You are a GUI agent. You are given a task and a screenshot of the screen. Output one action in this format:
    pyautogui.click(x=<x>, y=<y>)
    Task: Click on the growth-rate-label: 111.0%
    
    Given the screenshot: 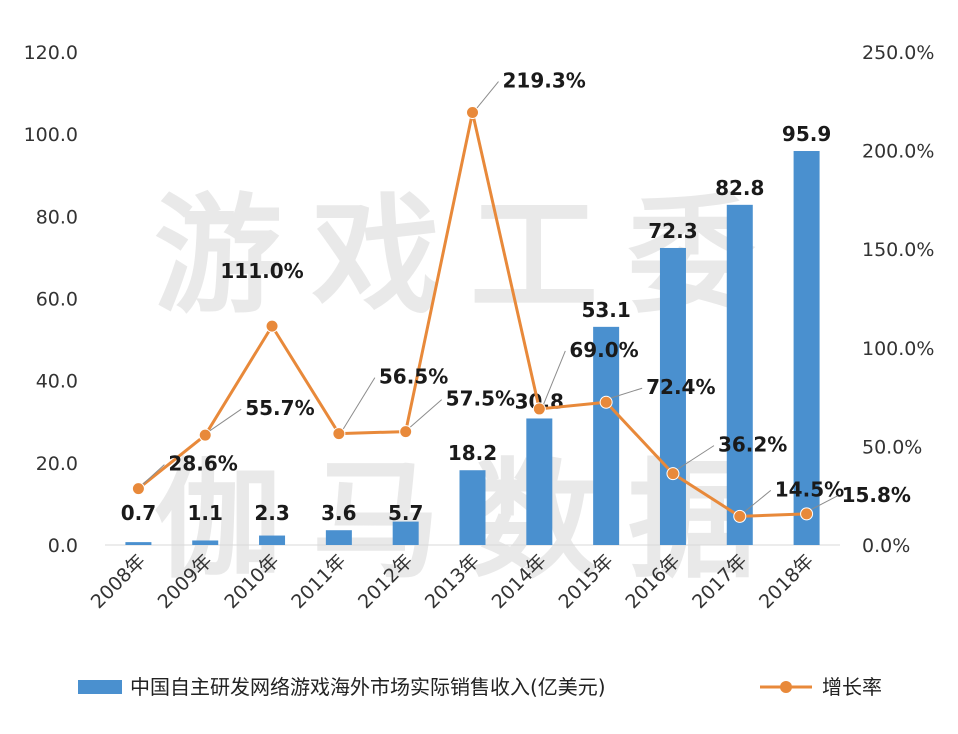 What is the action you would take?
    pyautogui.click(x=261, y=271)
    